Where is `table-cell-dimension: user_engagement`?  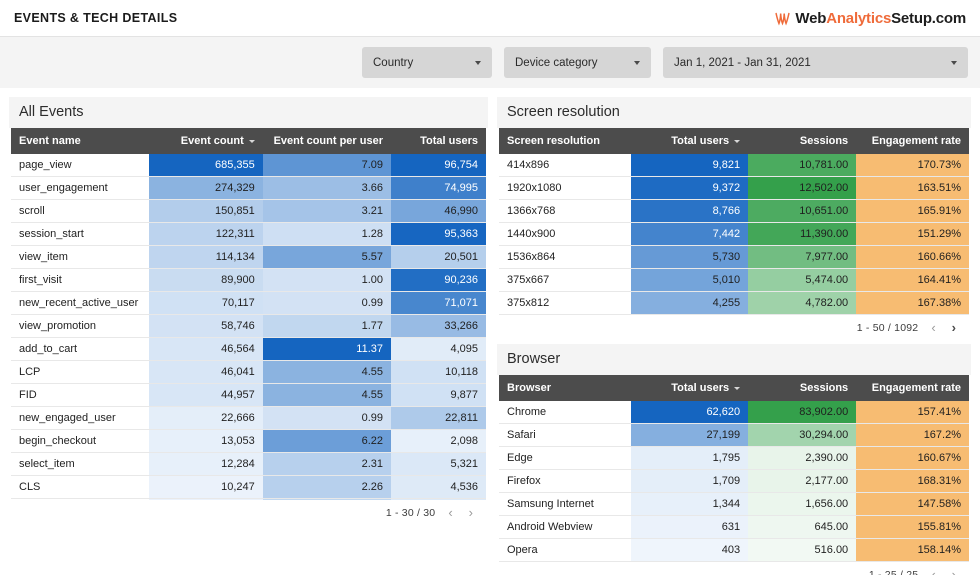 table-cell-dimension: user_engagement is located at coordinates (80, 188).